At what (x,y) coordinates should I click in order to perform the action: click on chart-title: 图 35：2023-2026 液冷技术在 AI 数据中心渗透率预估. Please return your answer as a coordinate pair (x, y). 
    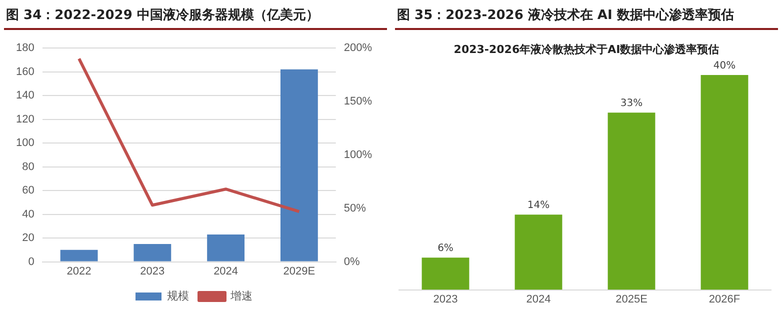
    Looking at the image, I should click on (586, 15).